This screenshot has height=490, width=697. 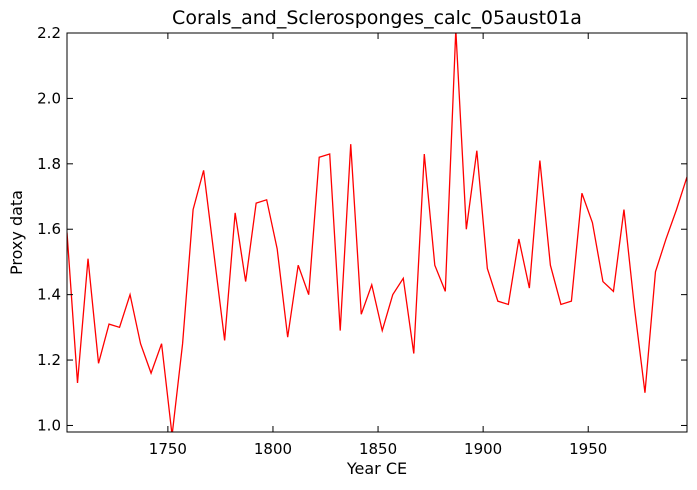 I want to click on y-tick-label: 1.8, so click(x=49, y=164).